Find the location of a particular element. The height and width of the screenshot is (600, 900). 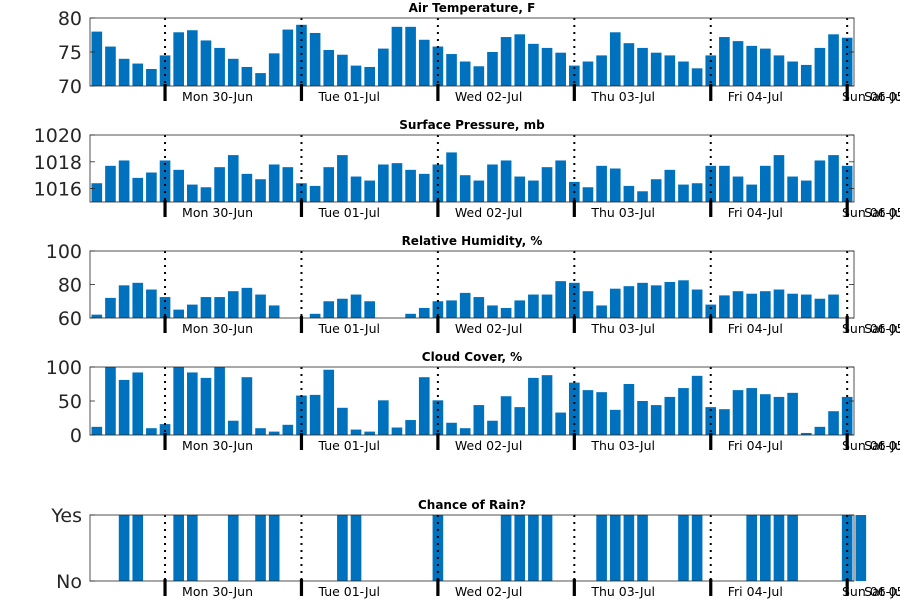

y-tick-label: Yes is located at coordinates (66, 516).